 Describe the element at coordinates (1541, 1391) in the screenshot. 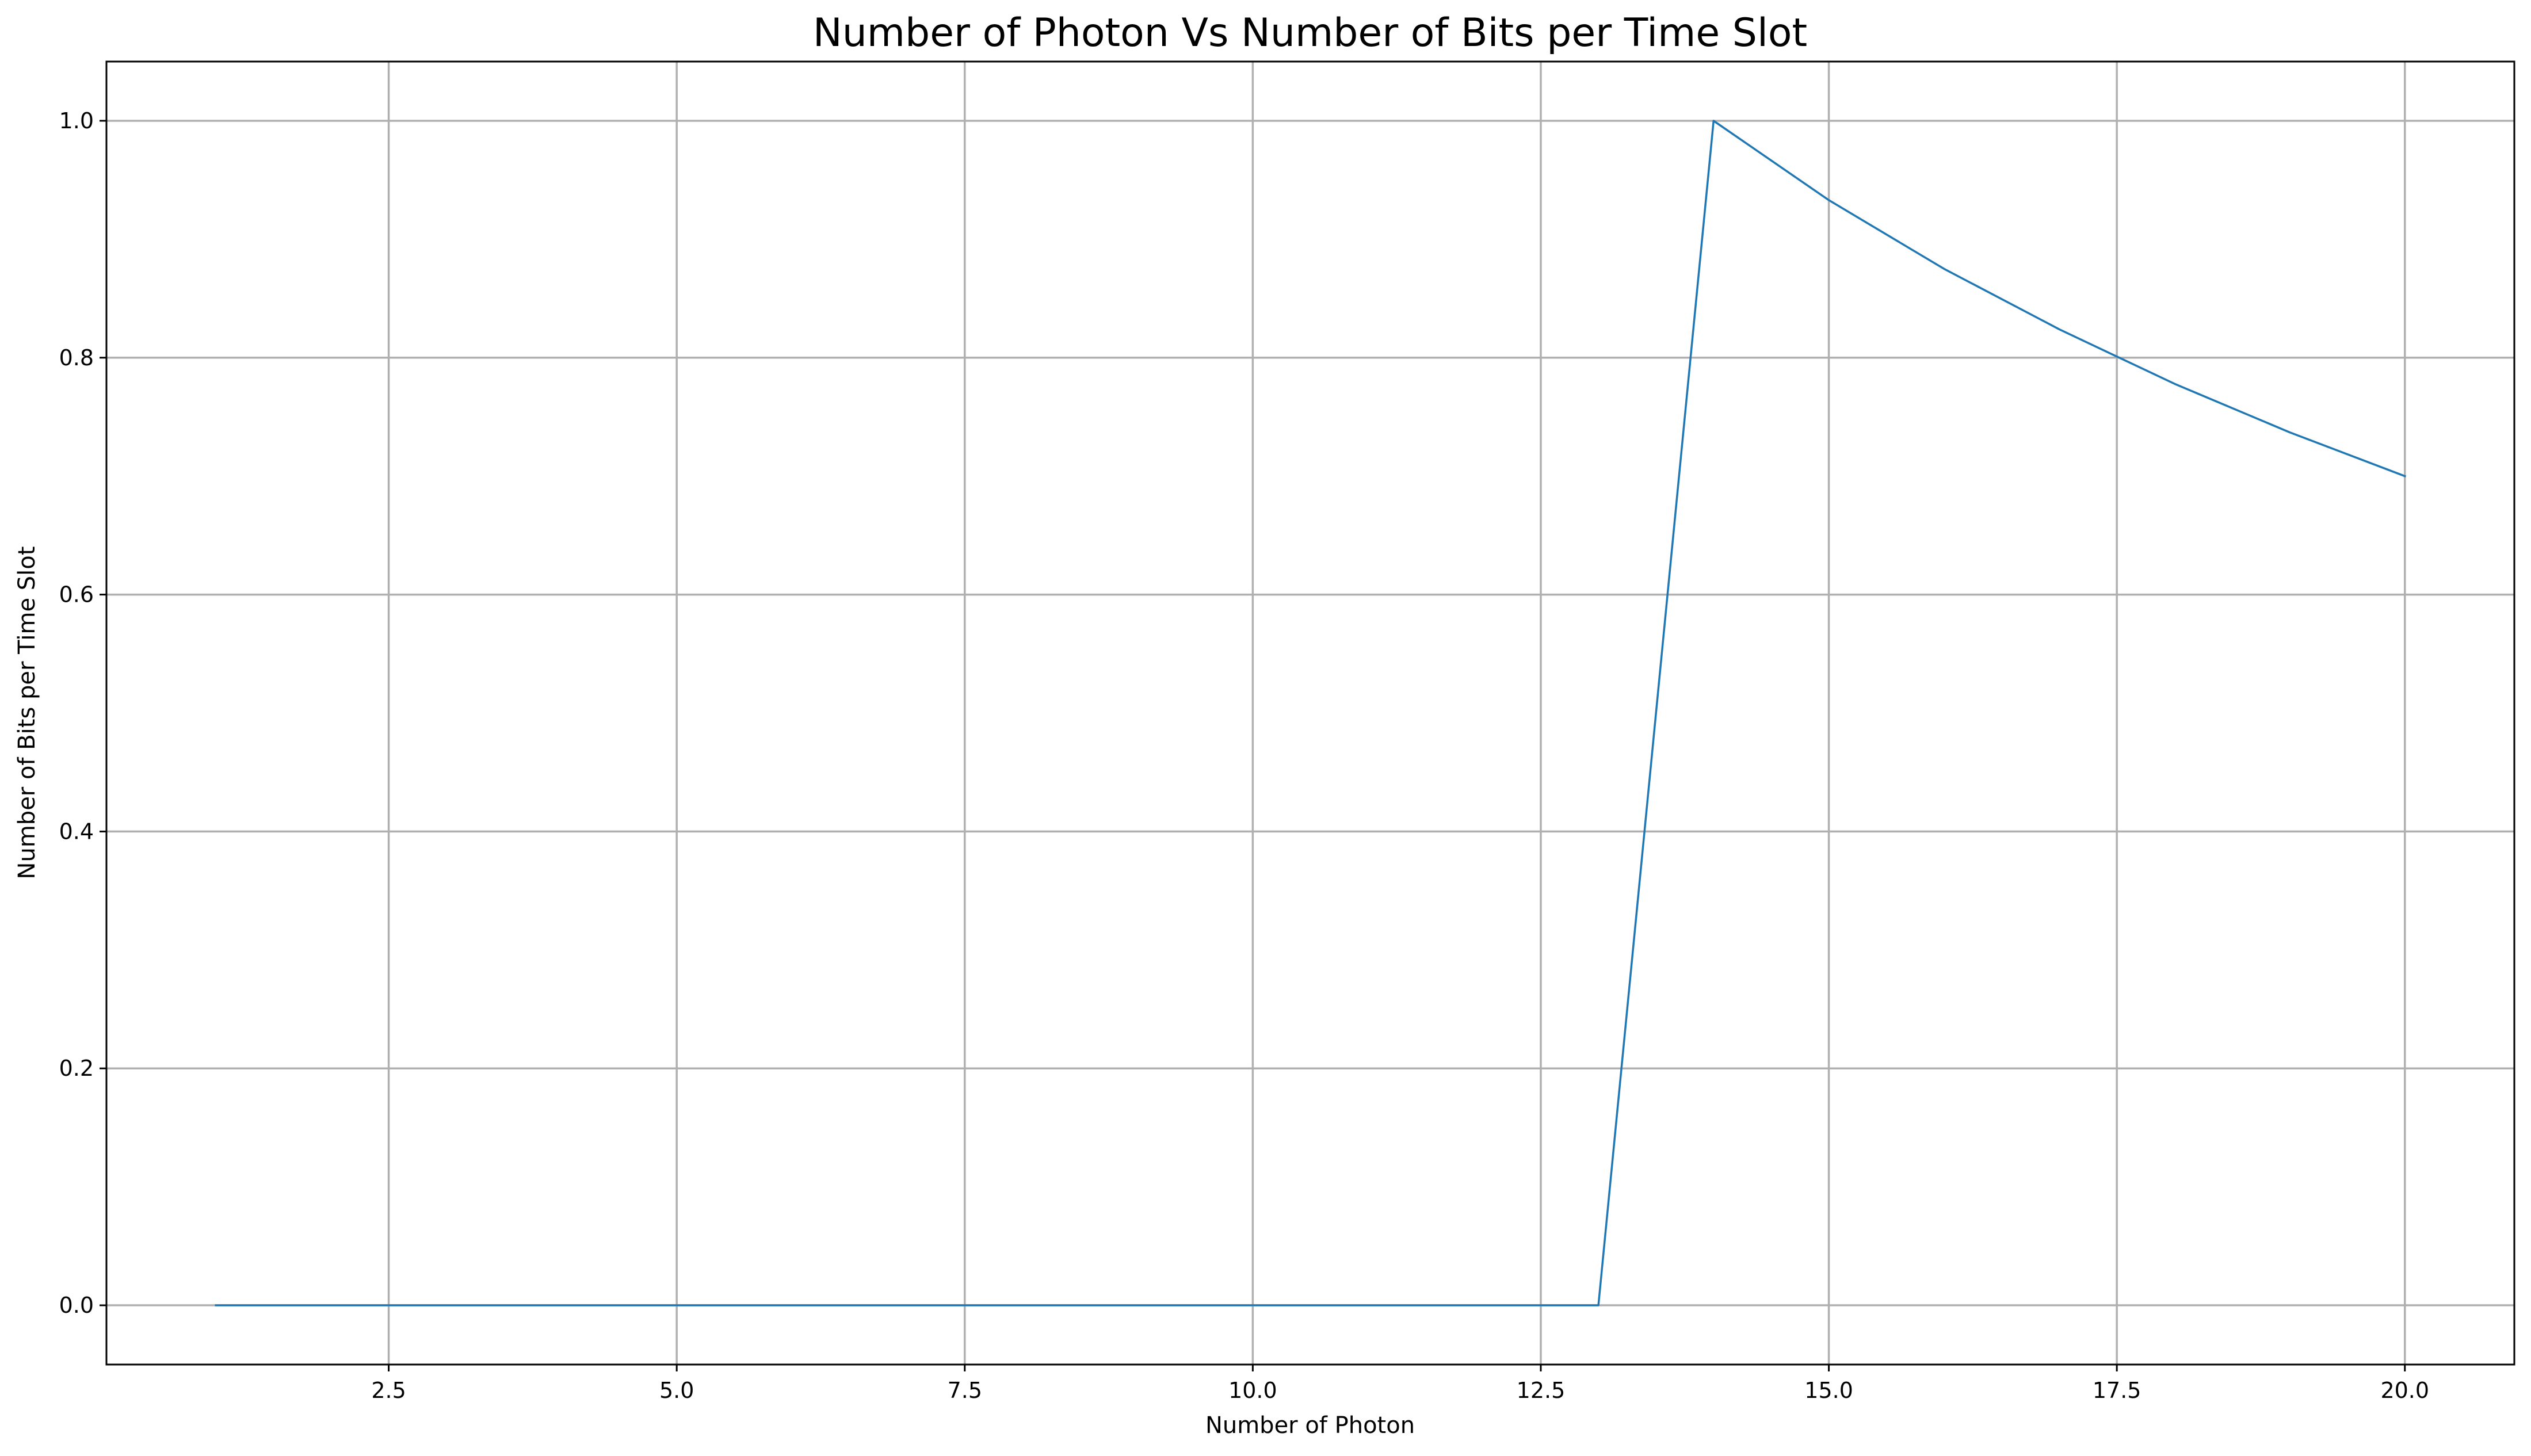

I see `x-tick-label: 12.5` at that location.